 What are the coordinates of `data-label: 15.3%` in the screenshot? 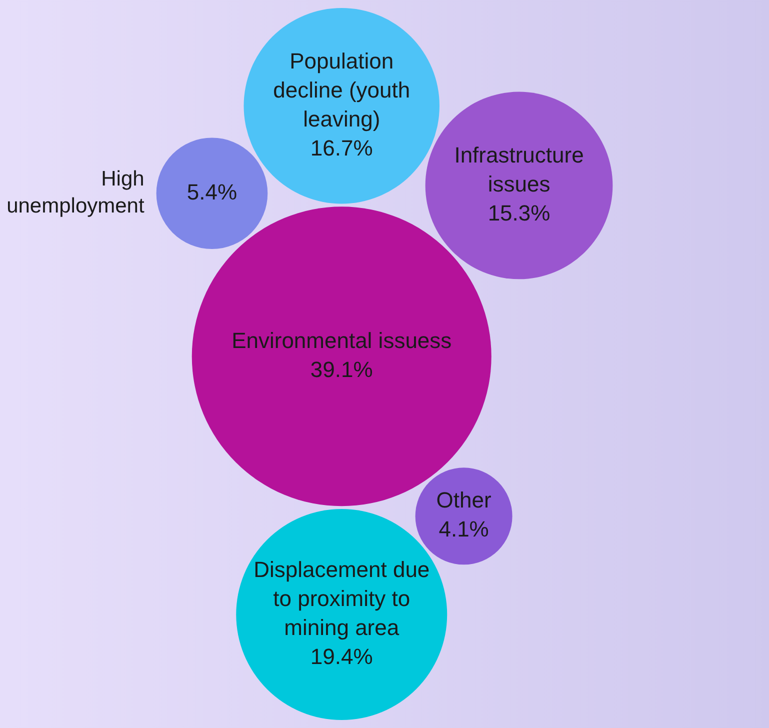 It's located at (519, 213).